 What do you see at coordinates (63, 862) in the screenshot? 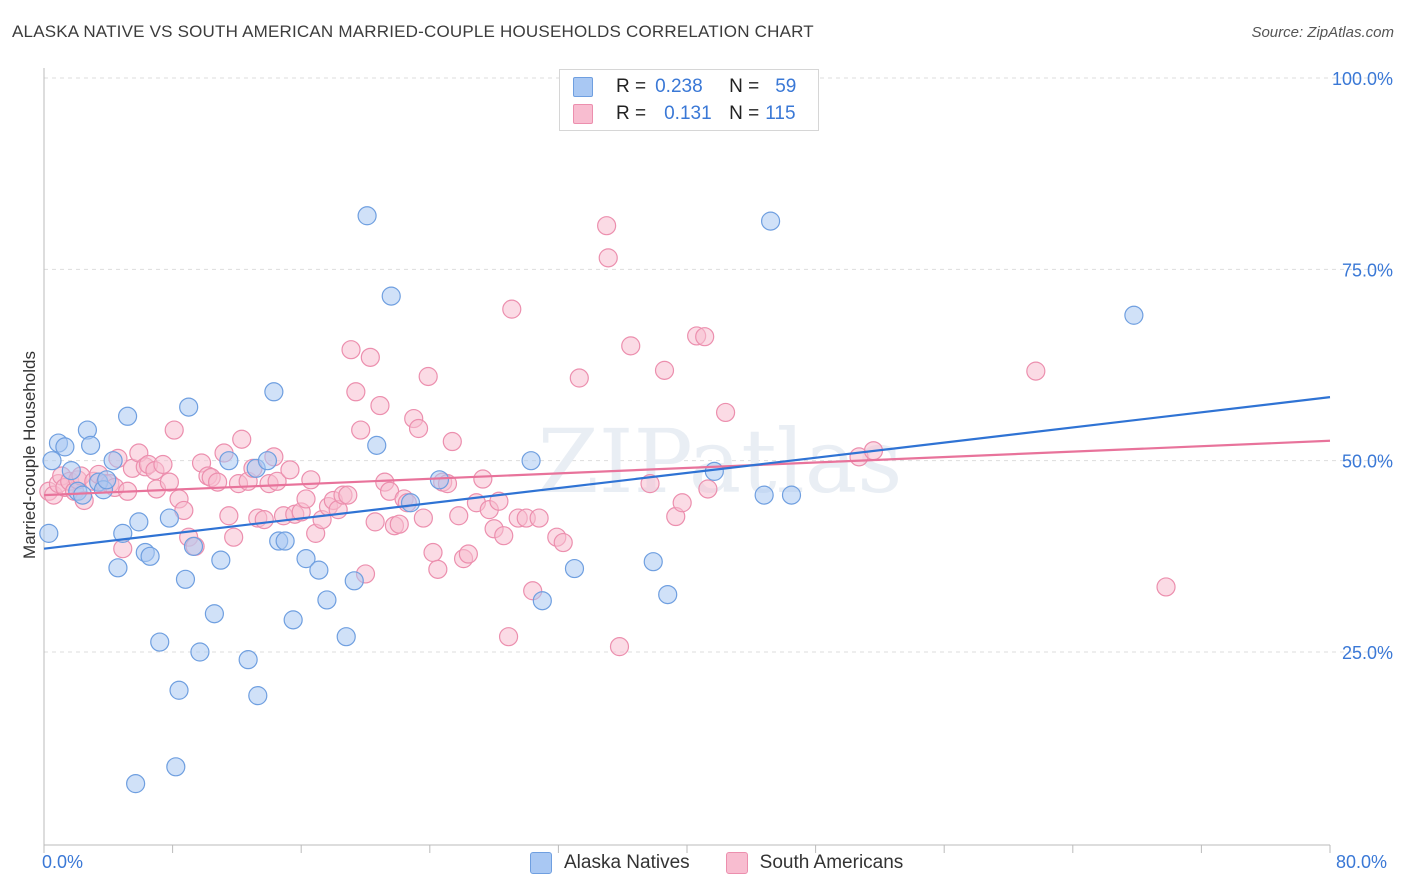
I see `x-tick-label-min: 0.0%` at bounding box center [63, 862].